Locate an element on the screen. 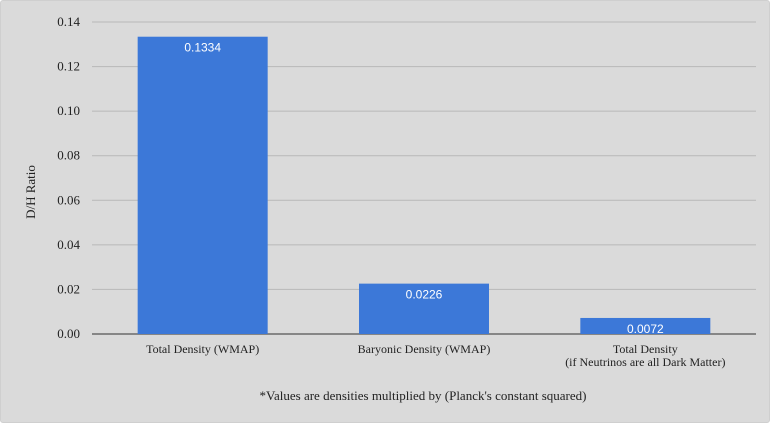 The image size is (770, 423). data-label: 0.1334 is located at coordinates (202, 48).